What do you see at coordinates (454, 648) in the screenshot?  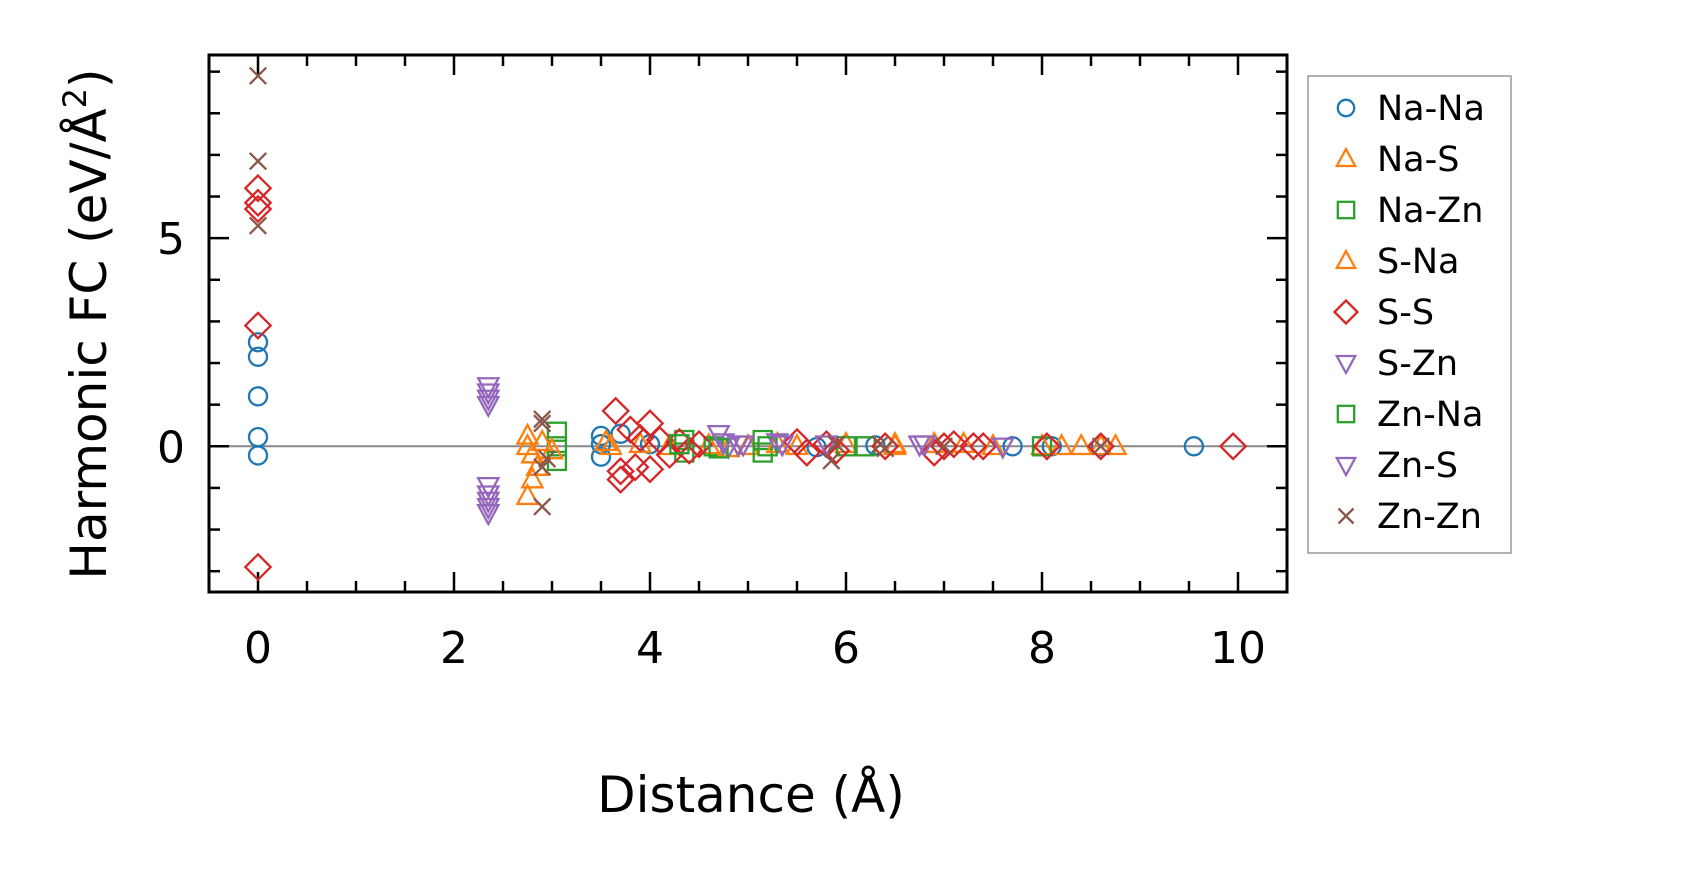 I see `x-tick-label: 2` at bounding box center [454, 648].